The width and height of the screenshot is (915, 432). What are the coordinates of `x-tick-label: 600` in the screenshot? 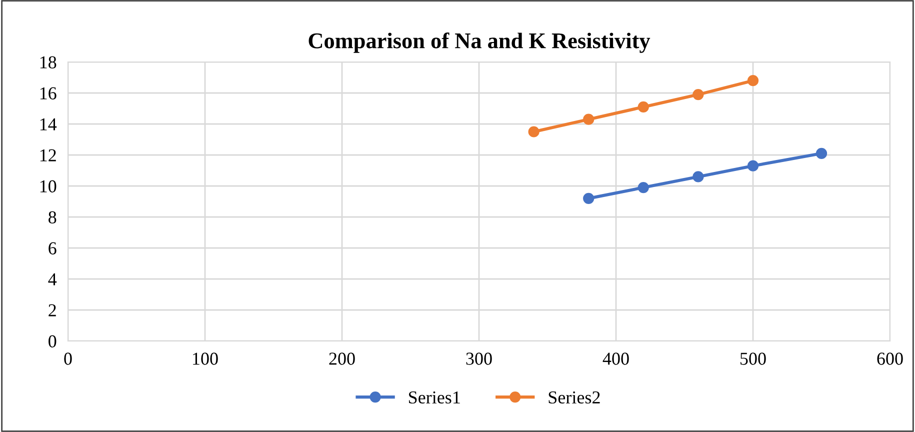 It's located at (890, 358).